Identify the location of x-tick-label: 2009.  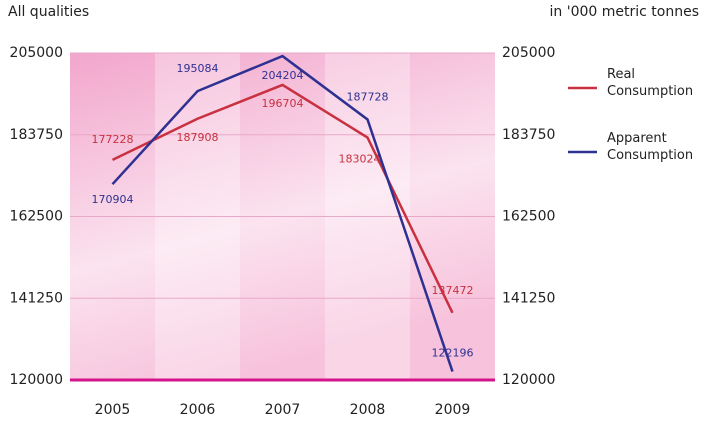
(453, 410).